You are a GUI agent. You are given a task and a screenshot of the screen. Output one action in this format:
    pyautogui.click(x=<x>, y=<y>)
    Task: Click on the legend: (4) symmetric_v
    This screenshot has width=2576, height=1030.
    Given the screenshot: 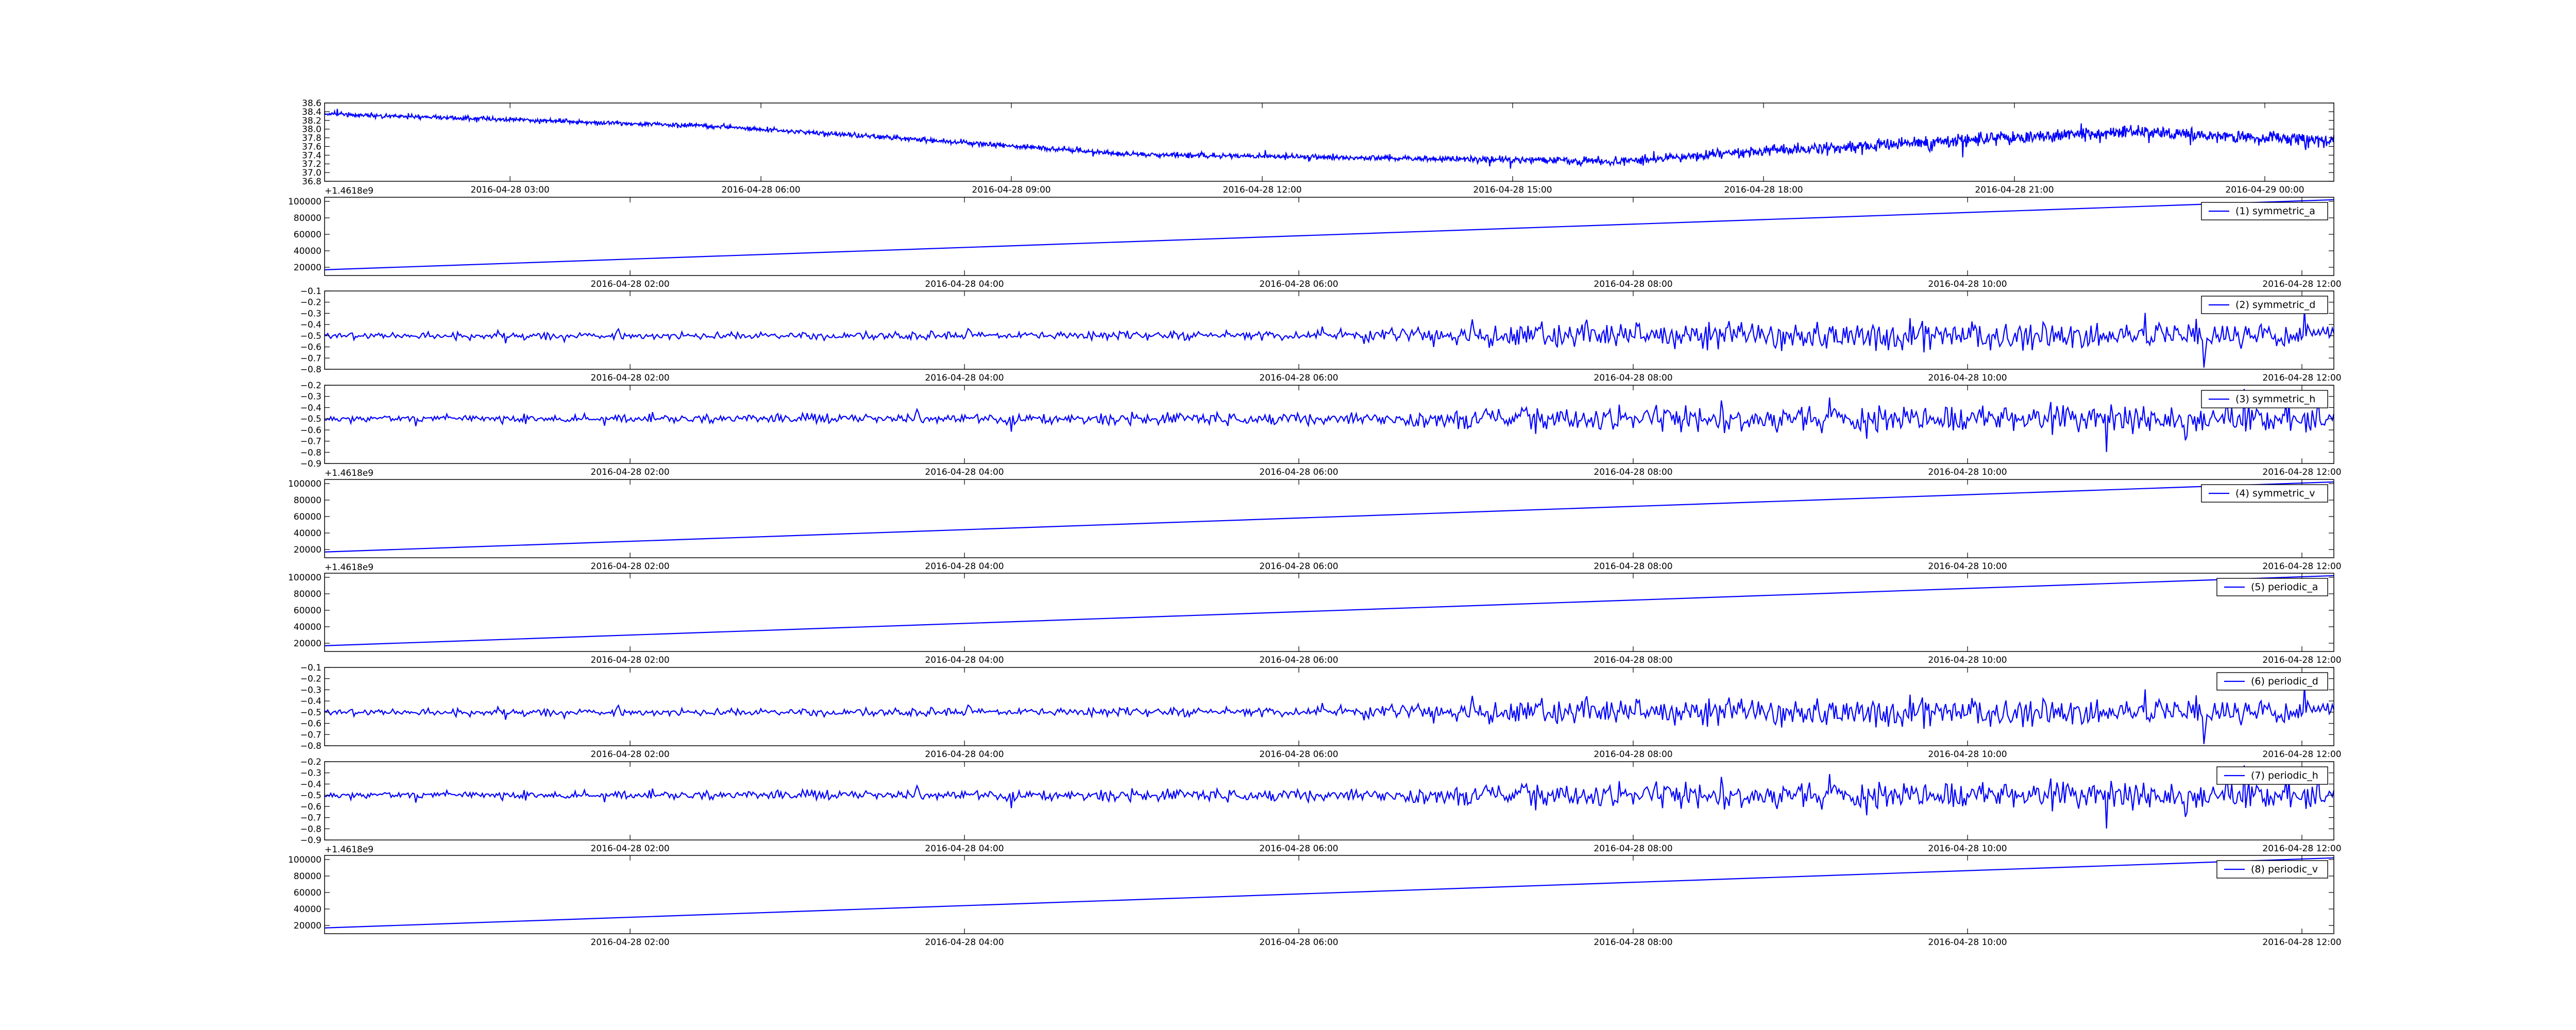 What is the action you would take?
    pyautogui.click(x=2264, y=493)
    